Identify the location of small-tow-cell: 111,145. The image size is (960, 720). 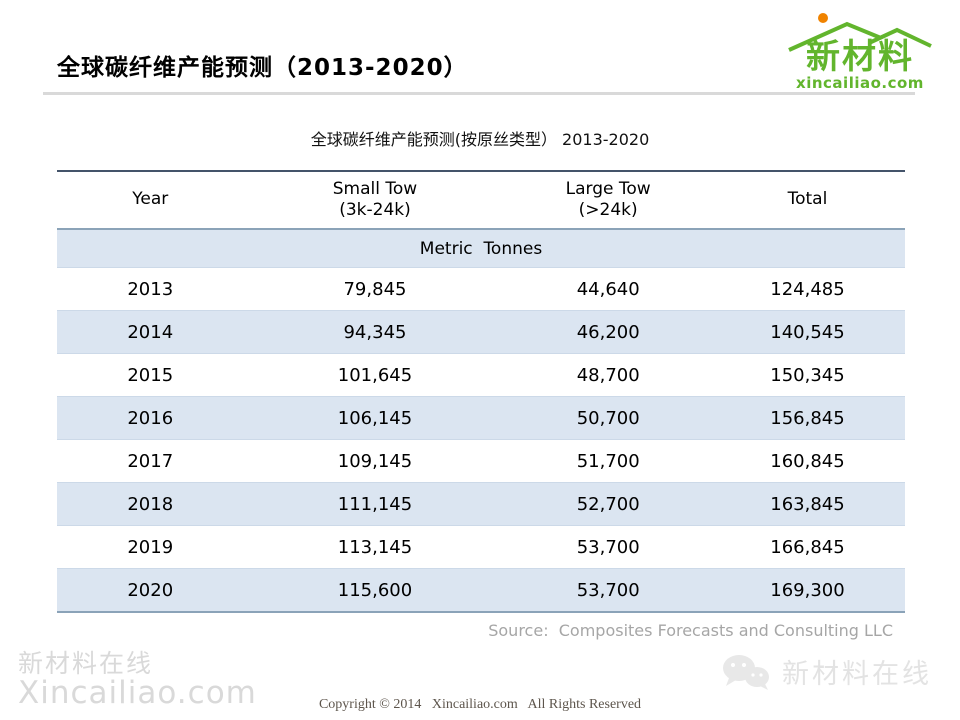
(375, 504).